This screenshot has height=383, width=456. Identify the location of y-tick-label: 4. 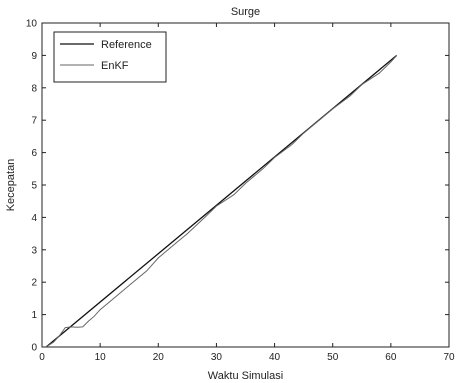
(34, 218).